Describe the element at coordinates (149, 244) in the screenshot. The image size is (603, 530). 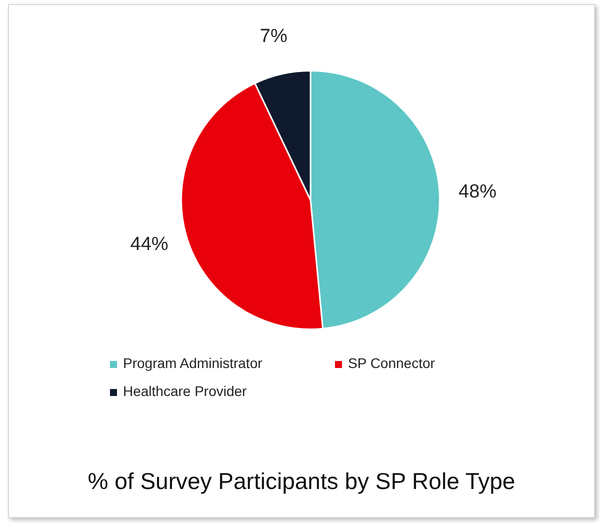
I see `data-label: 44%` at that location.